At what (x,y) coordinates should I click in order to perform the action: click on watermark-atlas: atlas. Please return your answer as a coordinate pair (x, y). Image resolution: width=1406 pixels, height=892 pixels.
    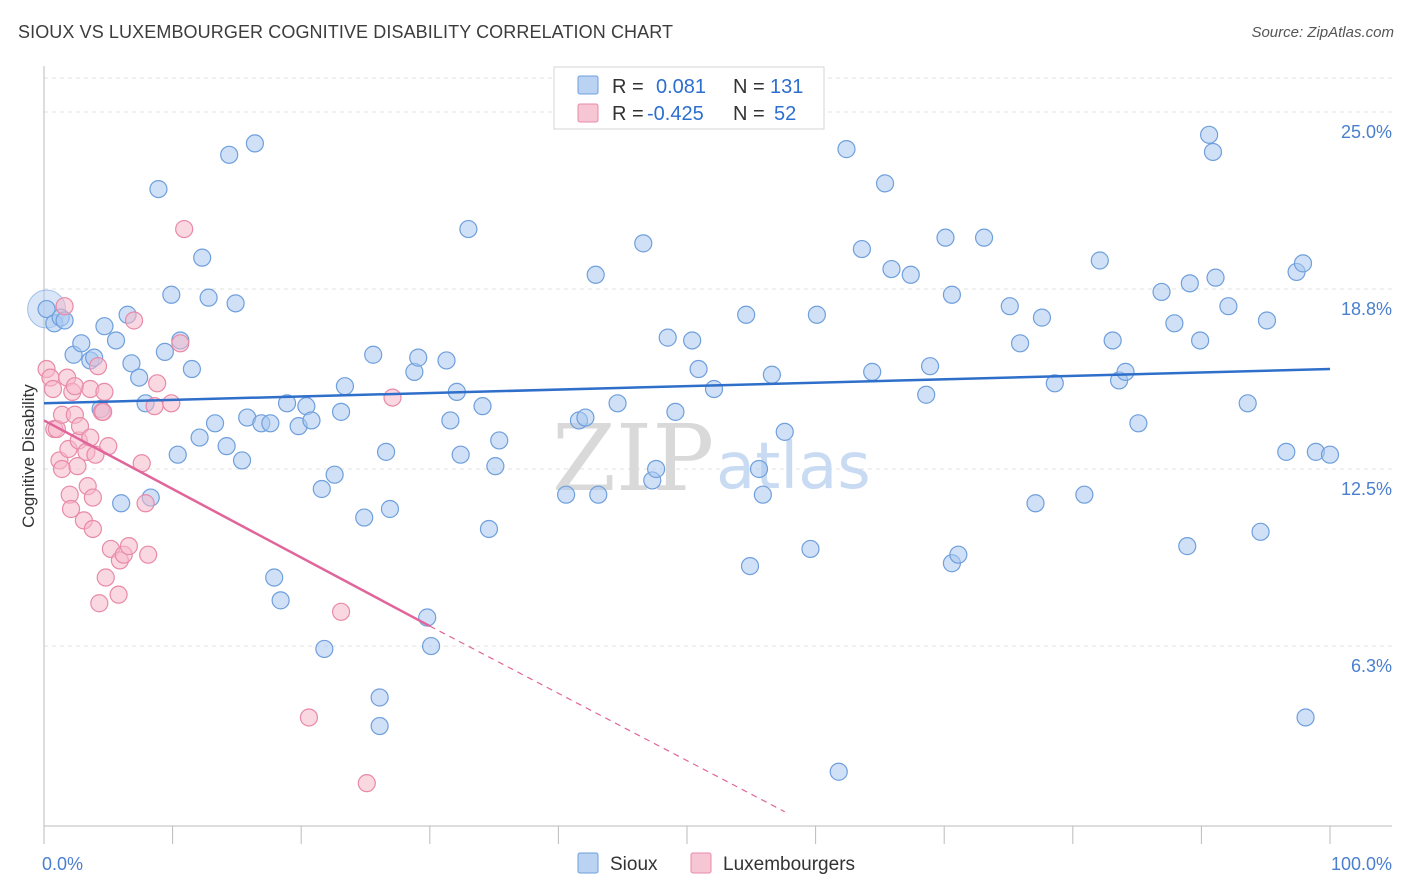
    Looking at the image, I should click on (793, 467).